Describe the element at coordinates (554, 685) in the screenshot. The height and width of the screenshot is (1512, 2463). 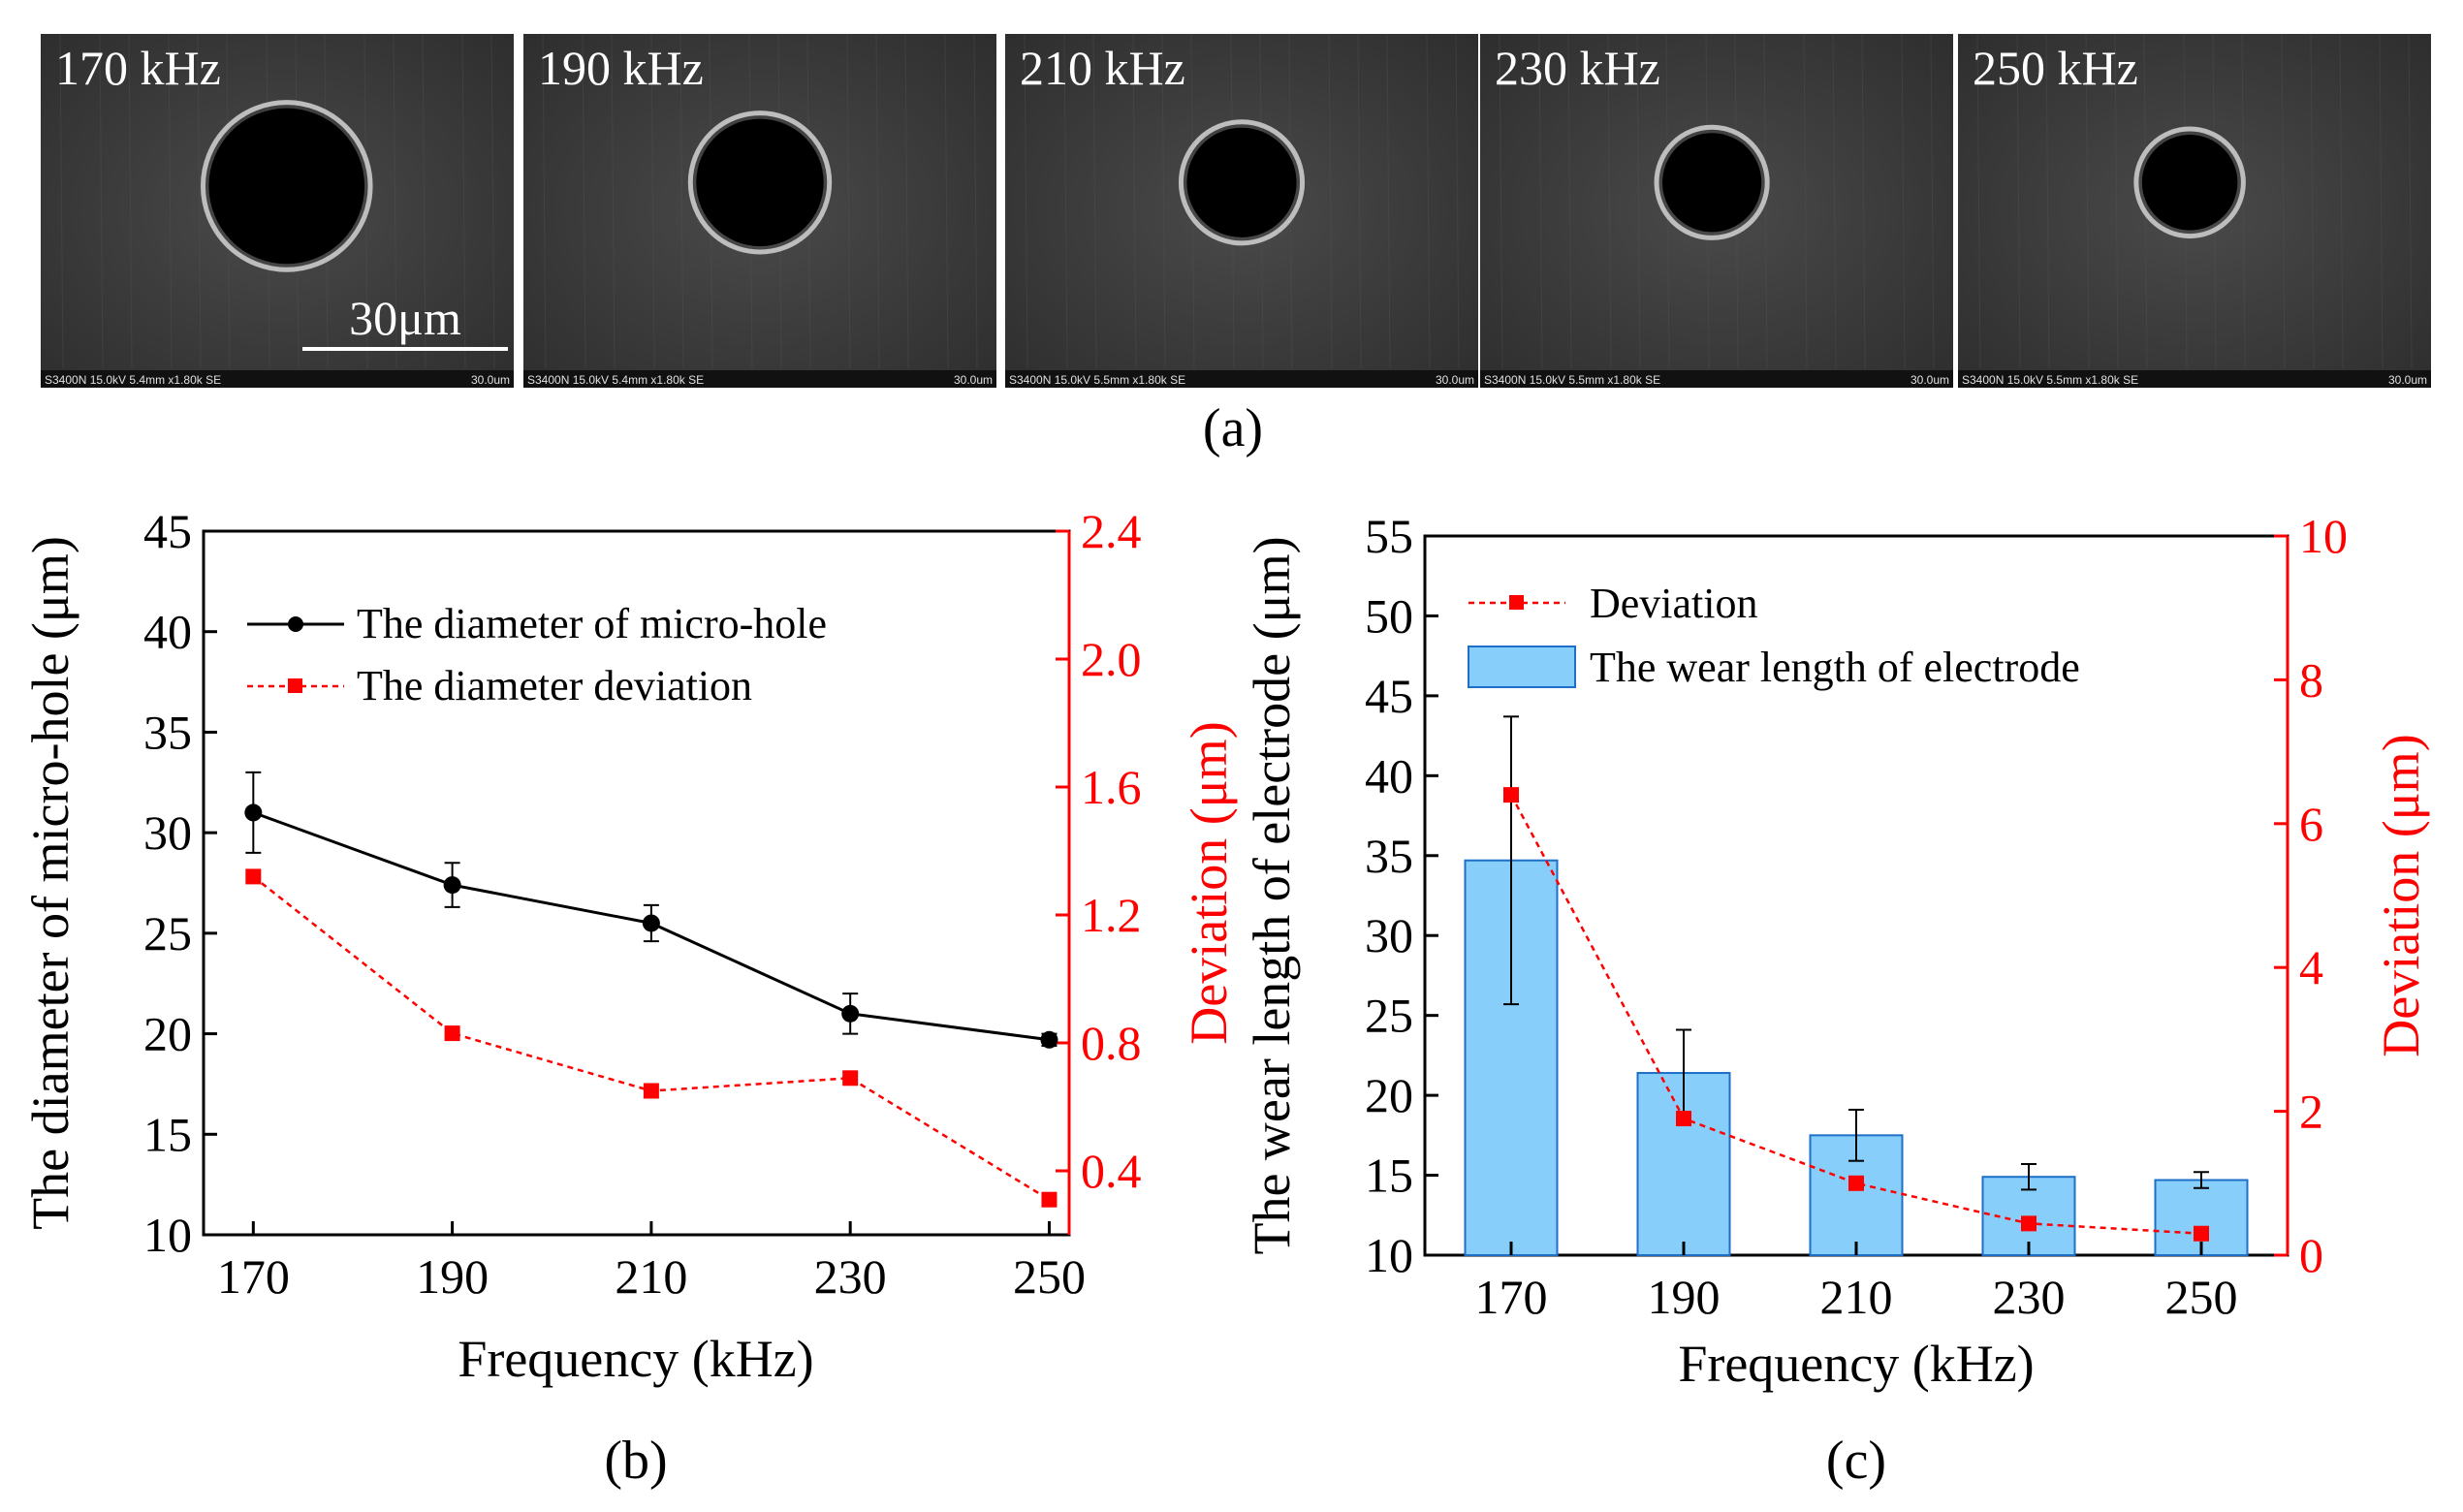
I see `legend-deviation-label: The diameter deviation` at that location.